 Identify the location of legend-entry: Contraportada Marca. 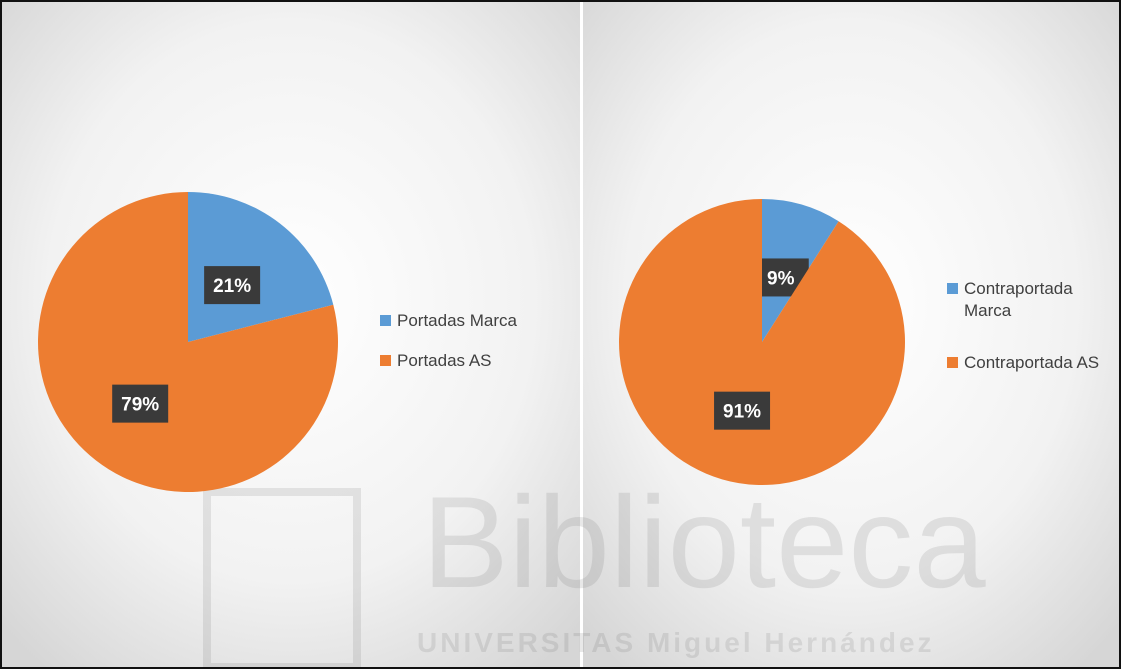
(1027, 300).